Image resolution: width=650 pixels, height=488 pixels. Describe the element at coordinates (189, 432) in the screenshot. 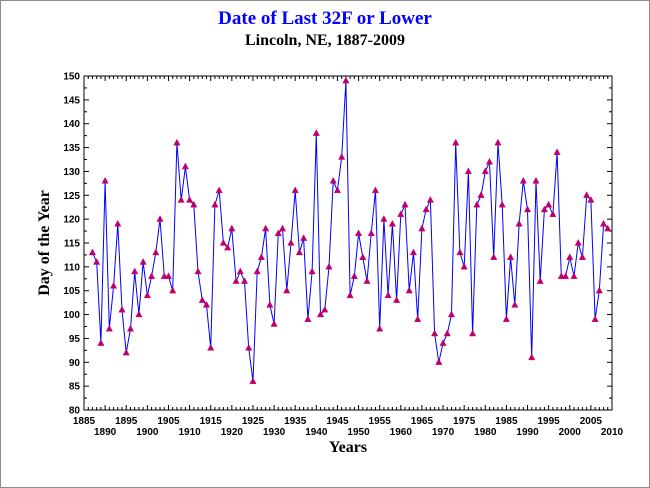

I see `x-tick-label: 1910` at that location.